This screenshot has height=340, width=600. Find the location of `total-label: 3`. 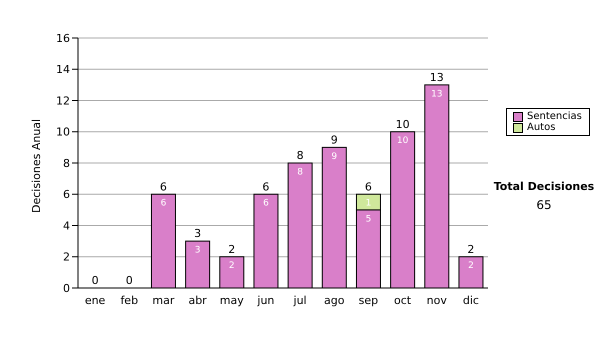

total-label: 3 is located at coordinates (198, 233).